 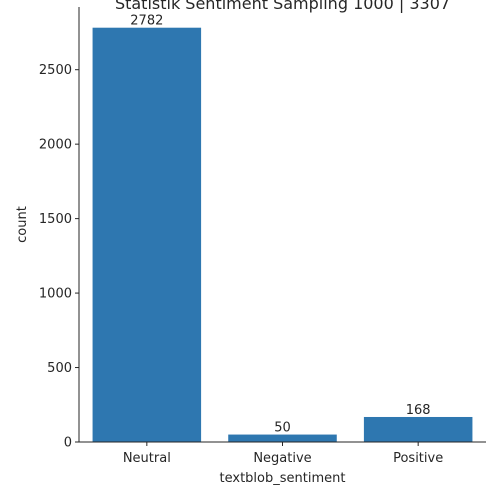 What do you see at coordinates (55, 219) in the screenshot?
I see `y-tick-label: 1500` at bounding box center [55, 219].